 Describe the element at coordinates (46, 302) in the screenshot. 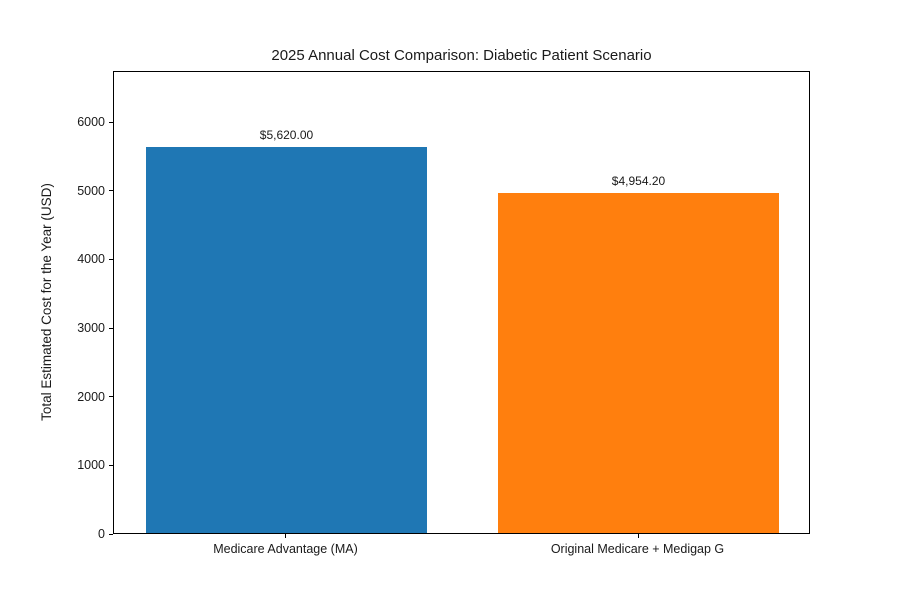

I see `y-axis-label: Total Estimated Cost for the Year (USD)` at that location.